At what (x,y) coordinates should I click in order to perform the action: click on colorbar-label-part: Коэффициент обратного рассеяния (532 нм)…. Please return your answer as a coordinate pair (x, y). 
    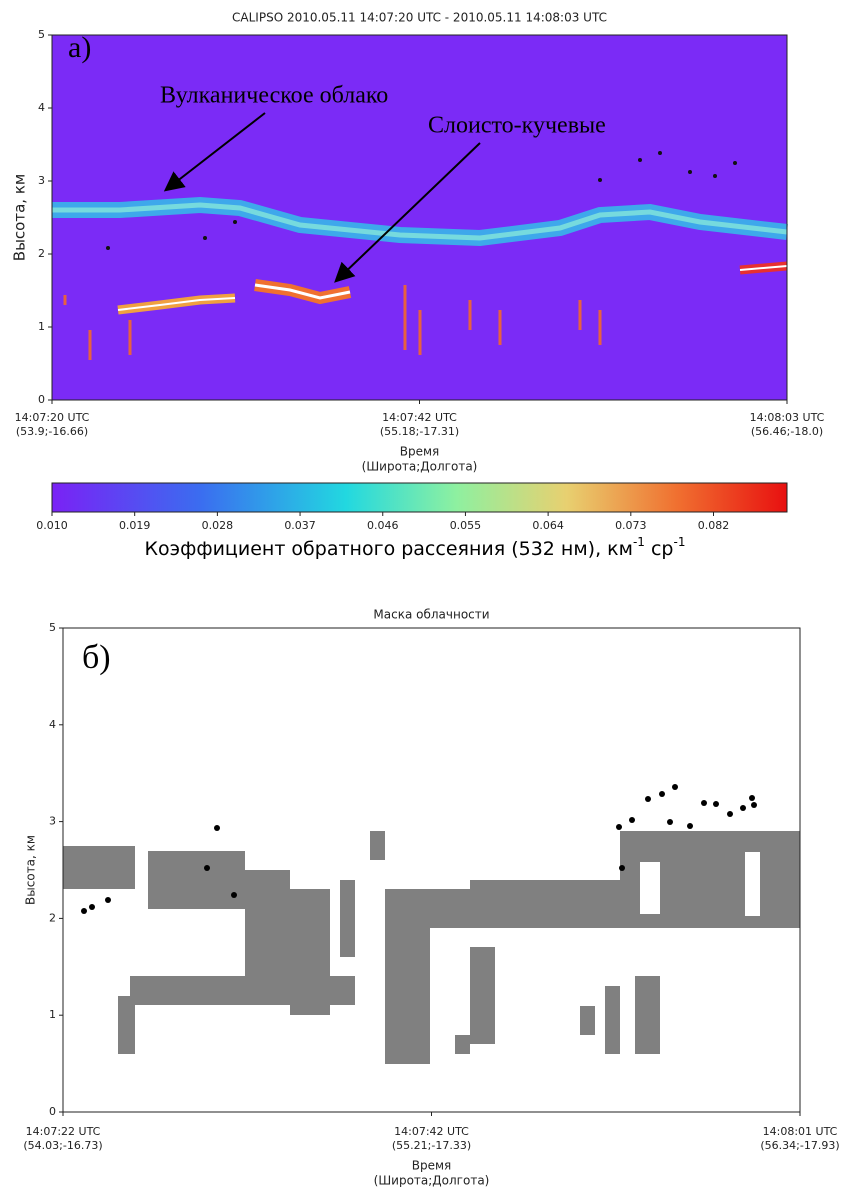
    Looking at the image, I should click on (389, 549).